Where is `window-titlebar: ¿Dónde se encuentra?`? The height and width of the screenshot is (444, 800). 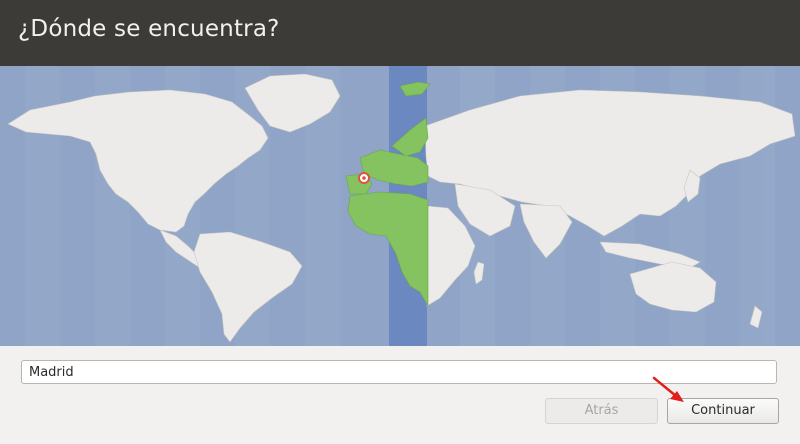 window-titlebar: ¿Dónde se encuentra? is located at coordinates (400, 33).